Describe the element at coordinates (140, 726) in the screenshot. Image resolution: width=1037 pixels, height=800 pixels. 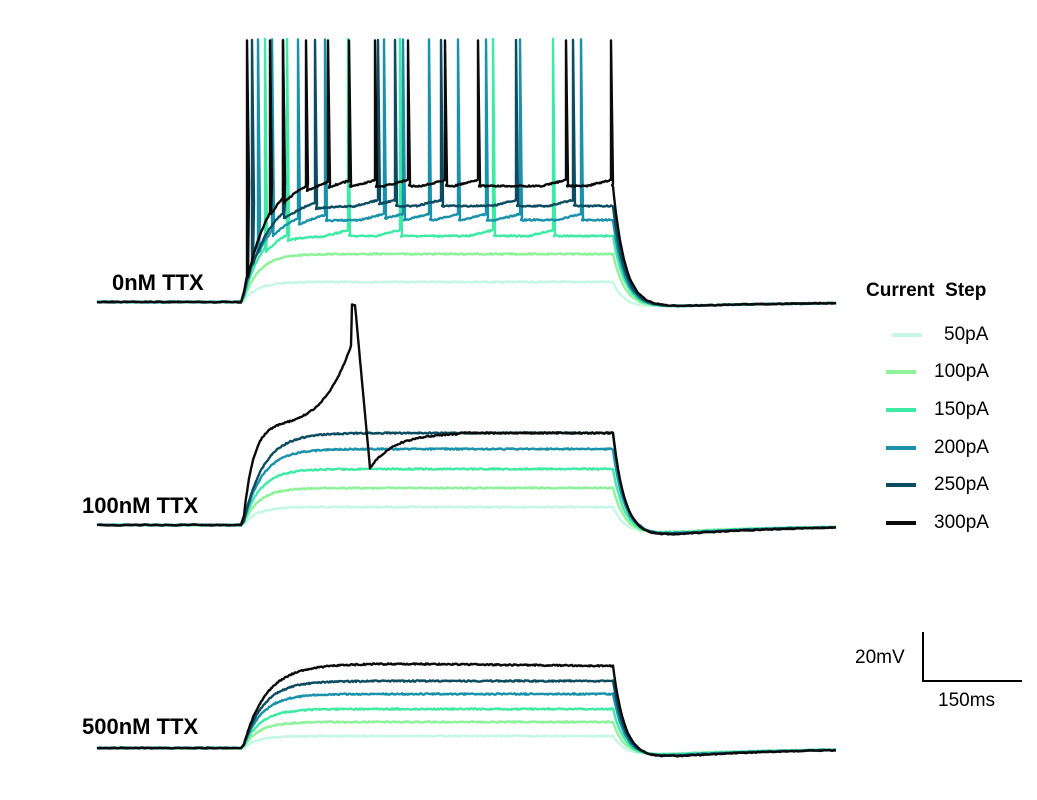
I see `panel-label-500nm-ttx: 500nM TTX` at that location.